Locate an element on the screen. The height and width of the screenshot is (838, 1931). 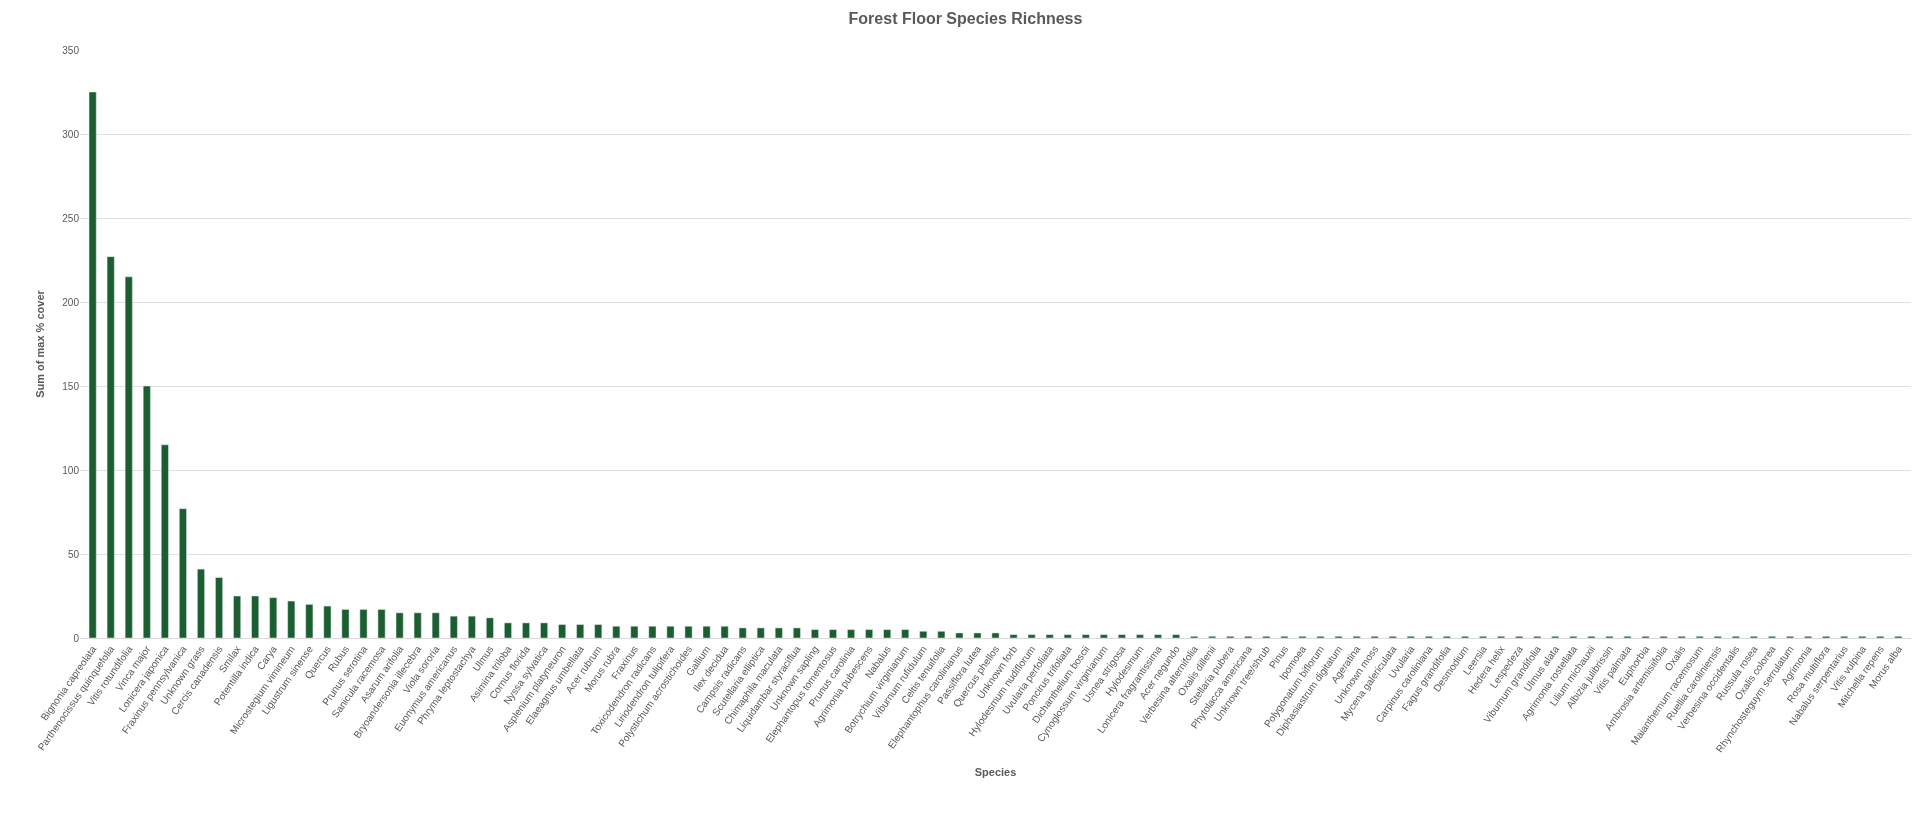
y-tick-label: 200 is located at coordinates (71, 302).